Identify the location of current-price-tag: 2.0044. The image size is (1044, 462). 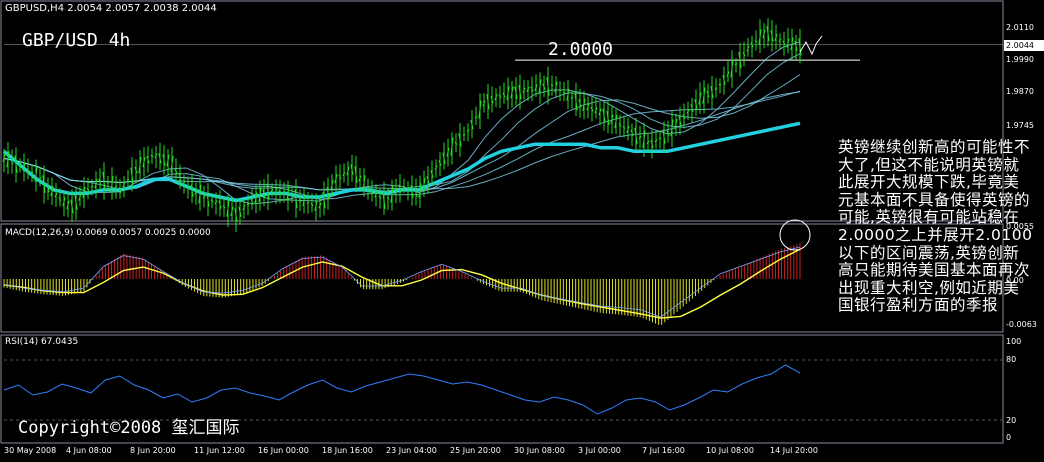
(1024, 45).